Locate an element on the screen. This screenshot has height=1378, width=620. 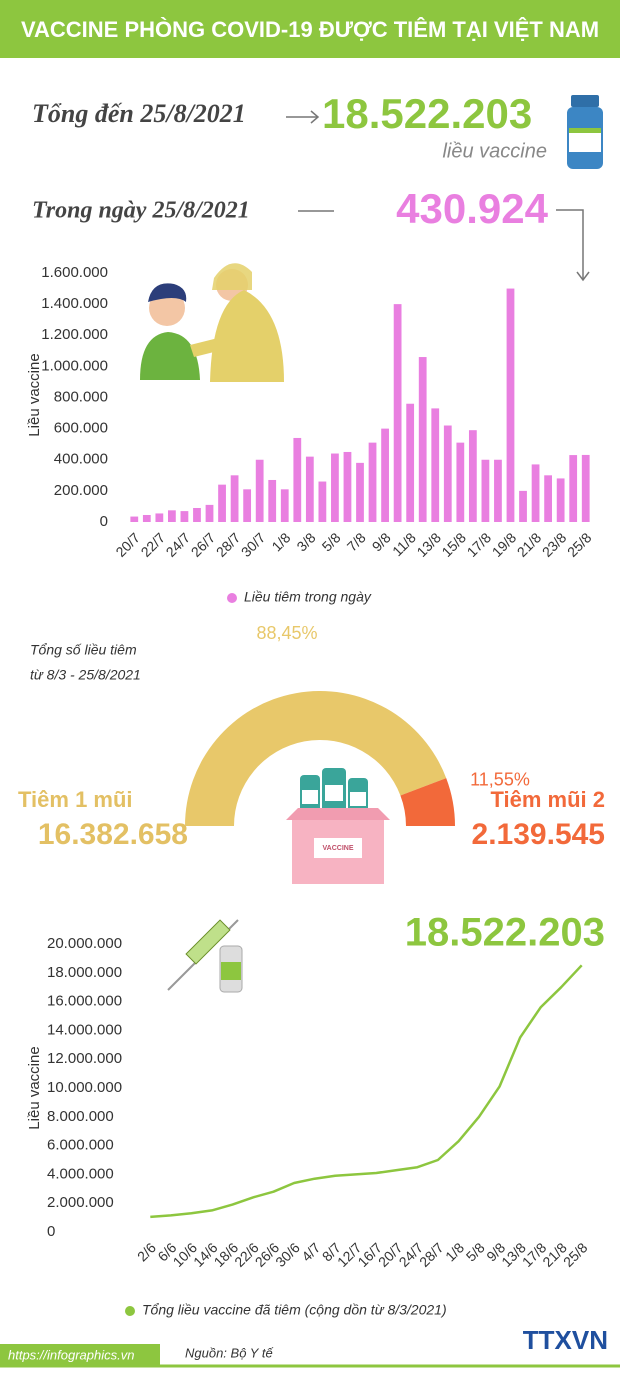
header-band is located at coordinates (310, 29).